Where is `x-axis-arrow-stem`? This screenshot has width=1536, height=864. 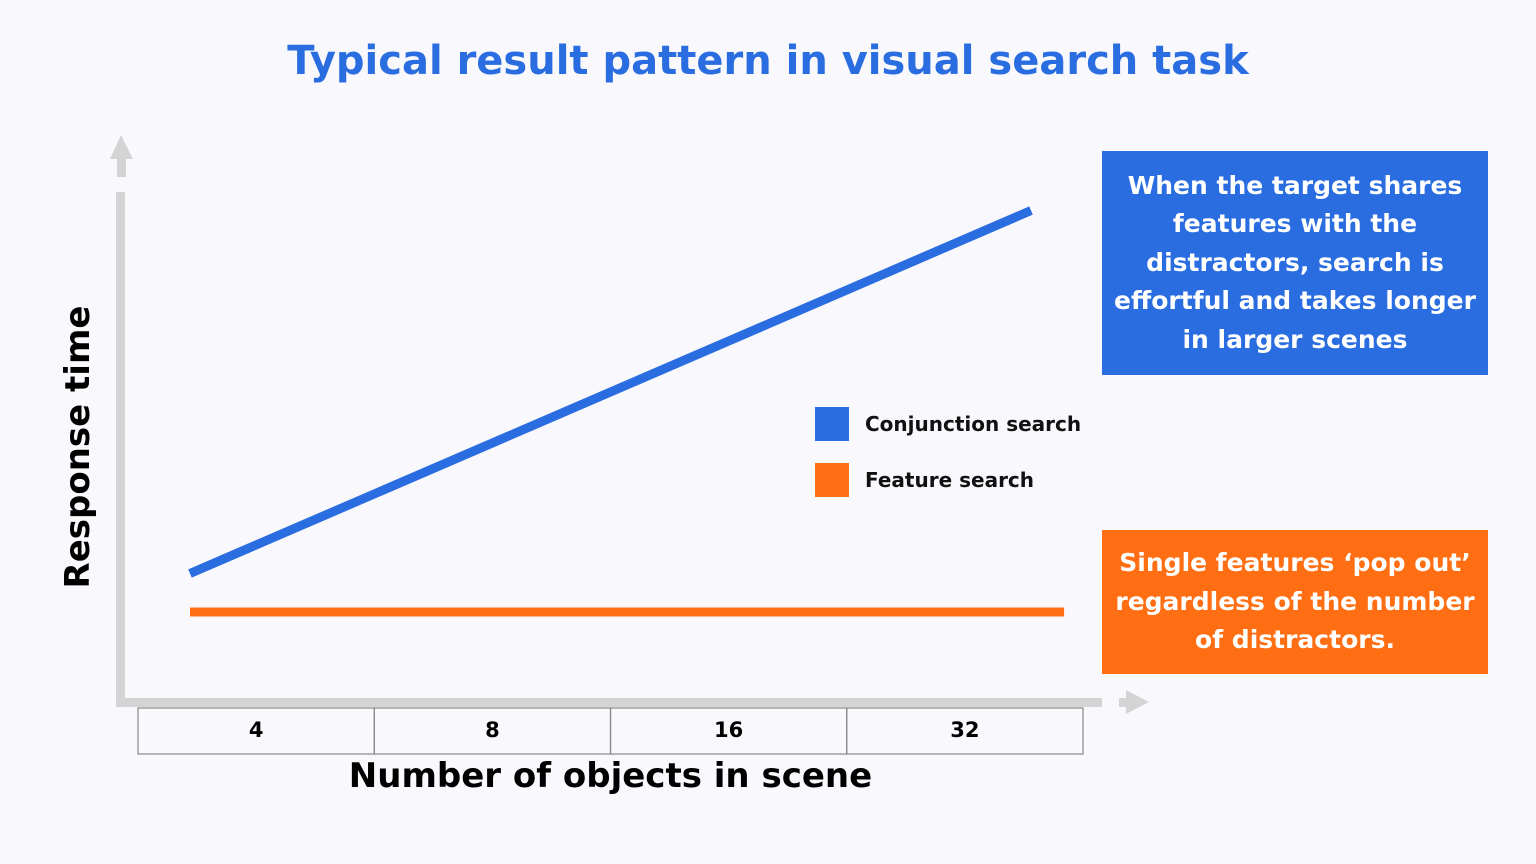
x-axis-arrow-stem is located at coordinates (1123, 702).